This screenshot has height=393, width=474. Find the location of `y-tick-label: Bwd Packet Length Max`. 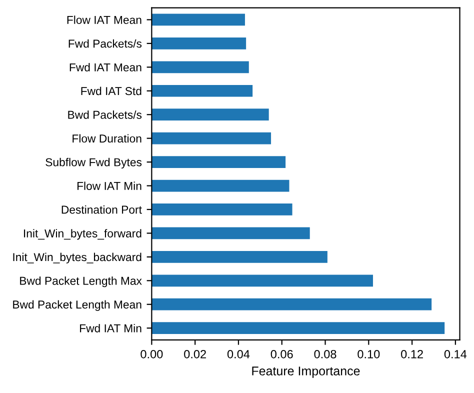

y-tick-label: Bwd Packet Length Max is located at coordinates (81, 282).